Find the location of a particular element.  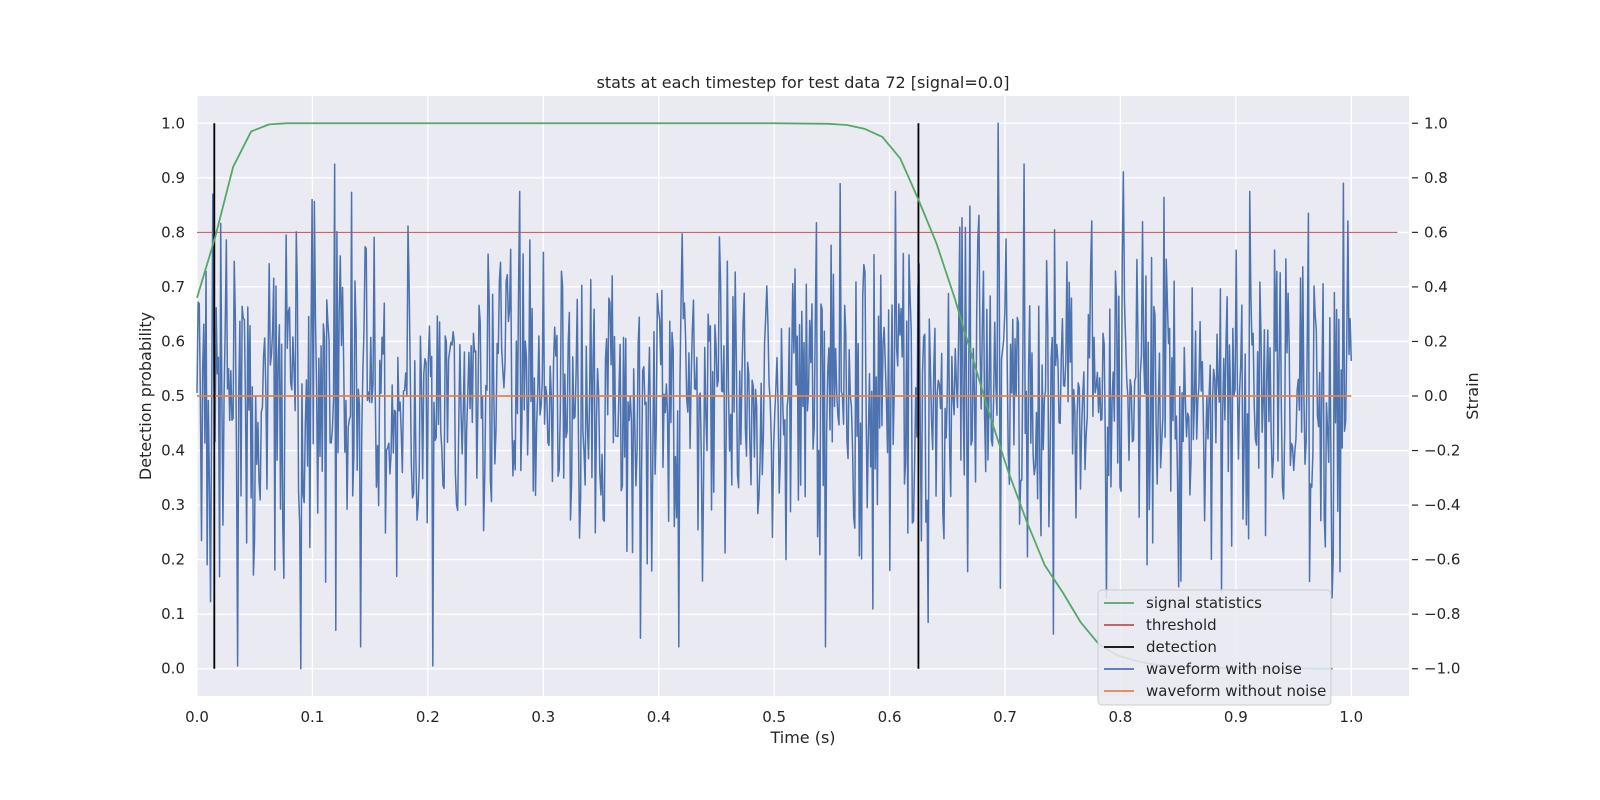

x-tick-label: 0.5 is located at coordinates (774, 717).